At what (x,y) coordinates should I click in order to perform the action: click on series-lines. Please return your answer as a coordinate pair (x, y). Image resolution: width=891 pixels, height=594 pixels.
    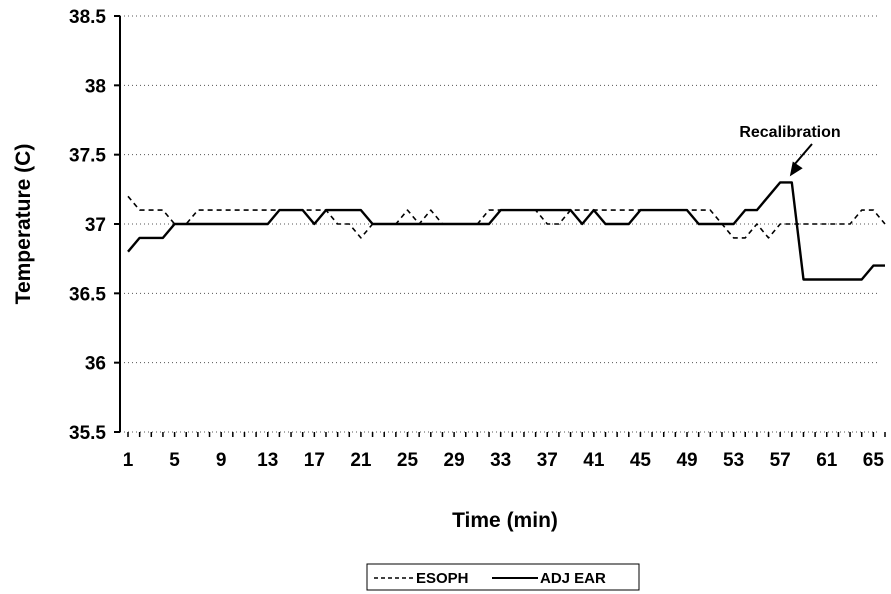
    Looking at the image, I should click on (506, 231).